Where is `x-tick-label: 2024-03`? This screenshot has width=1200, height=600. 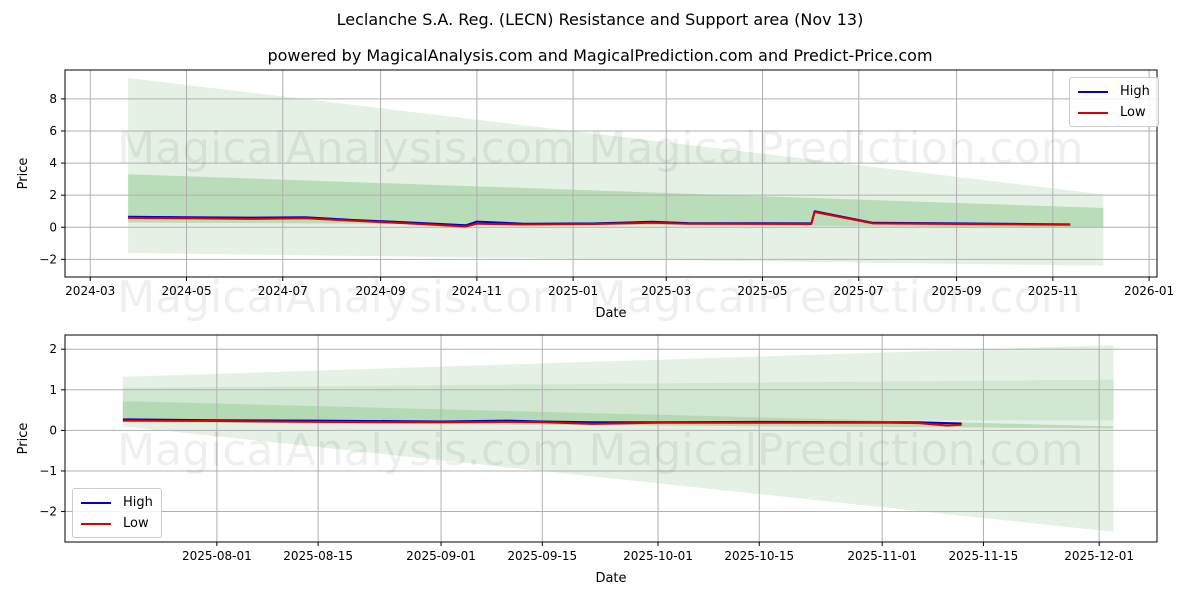
x-tick-label: 2024-03 is located at coordinates (90, 291).